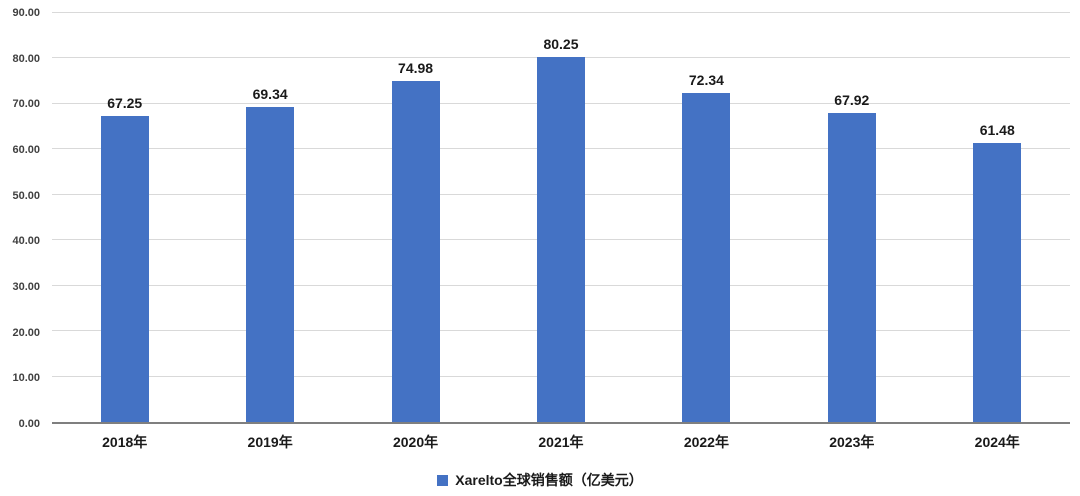 The width and height of the screenshot is (1080, 496). What do you see at coordinates (26, 287) in the screenshot?
I see `y-axis-tick-label: 30.00` at bounding box center [26, 287].